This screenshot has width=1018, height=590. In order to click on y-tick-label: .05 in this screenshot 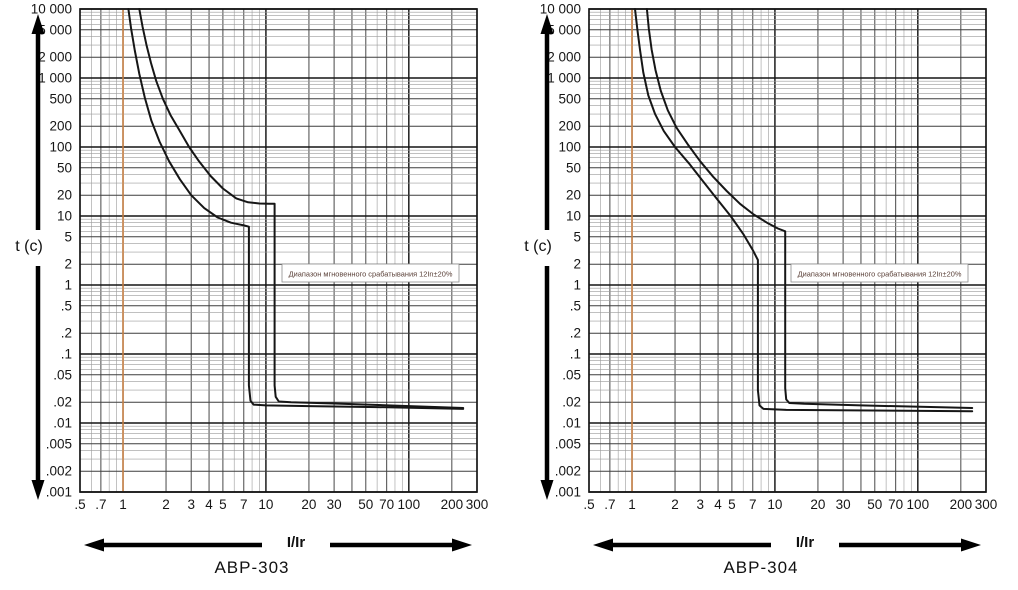, I will do `click(571, 374)`.